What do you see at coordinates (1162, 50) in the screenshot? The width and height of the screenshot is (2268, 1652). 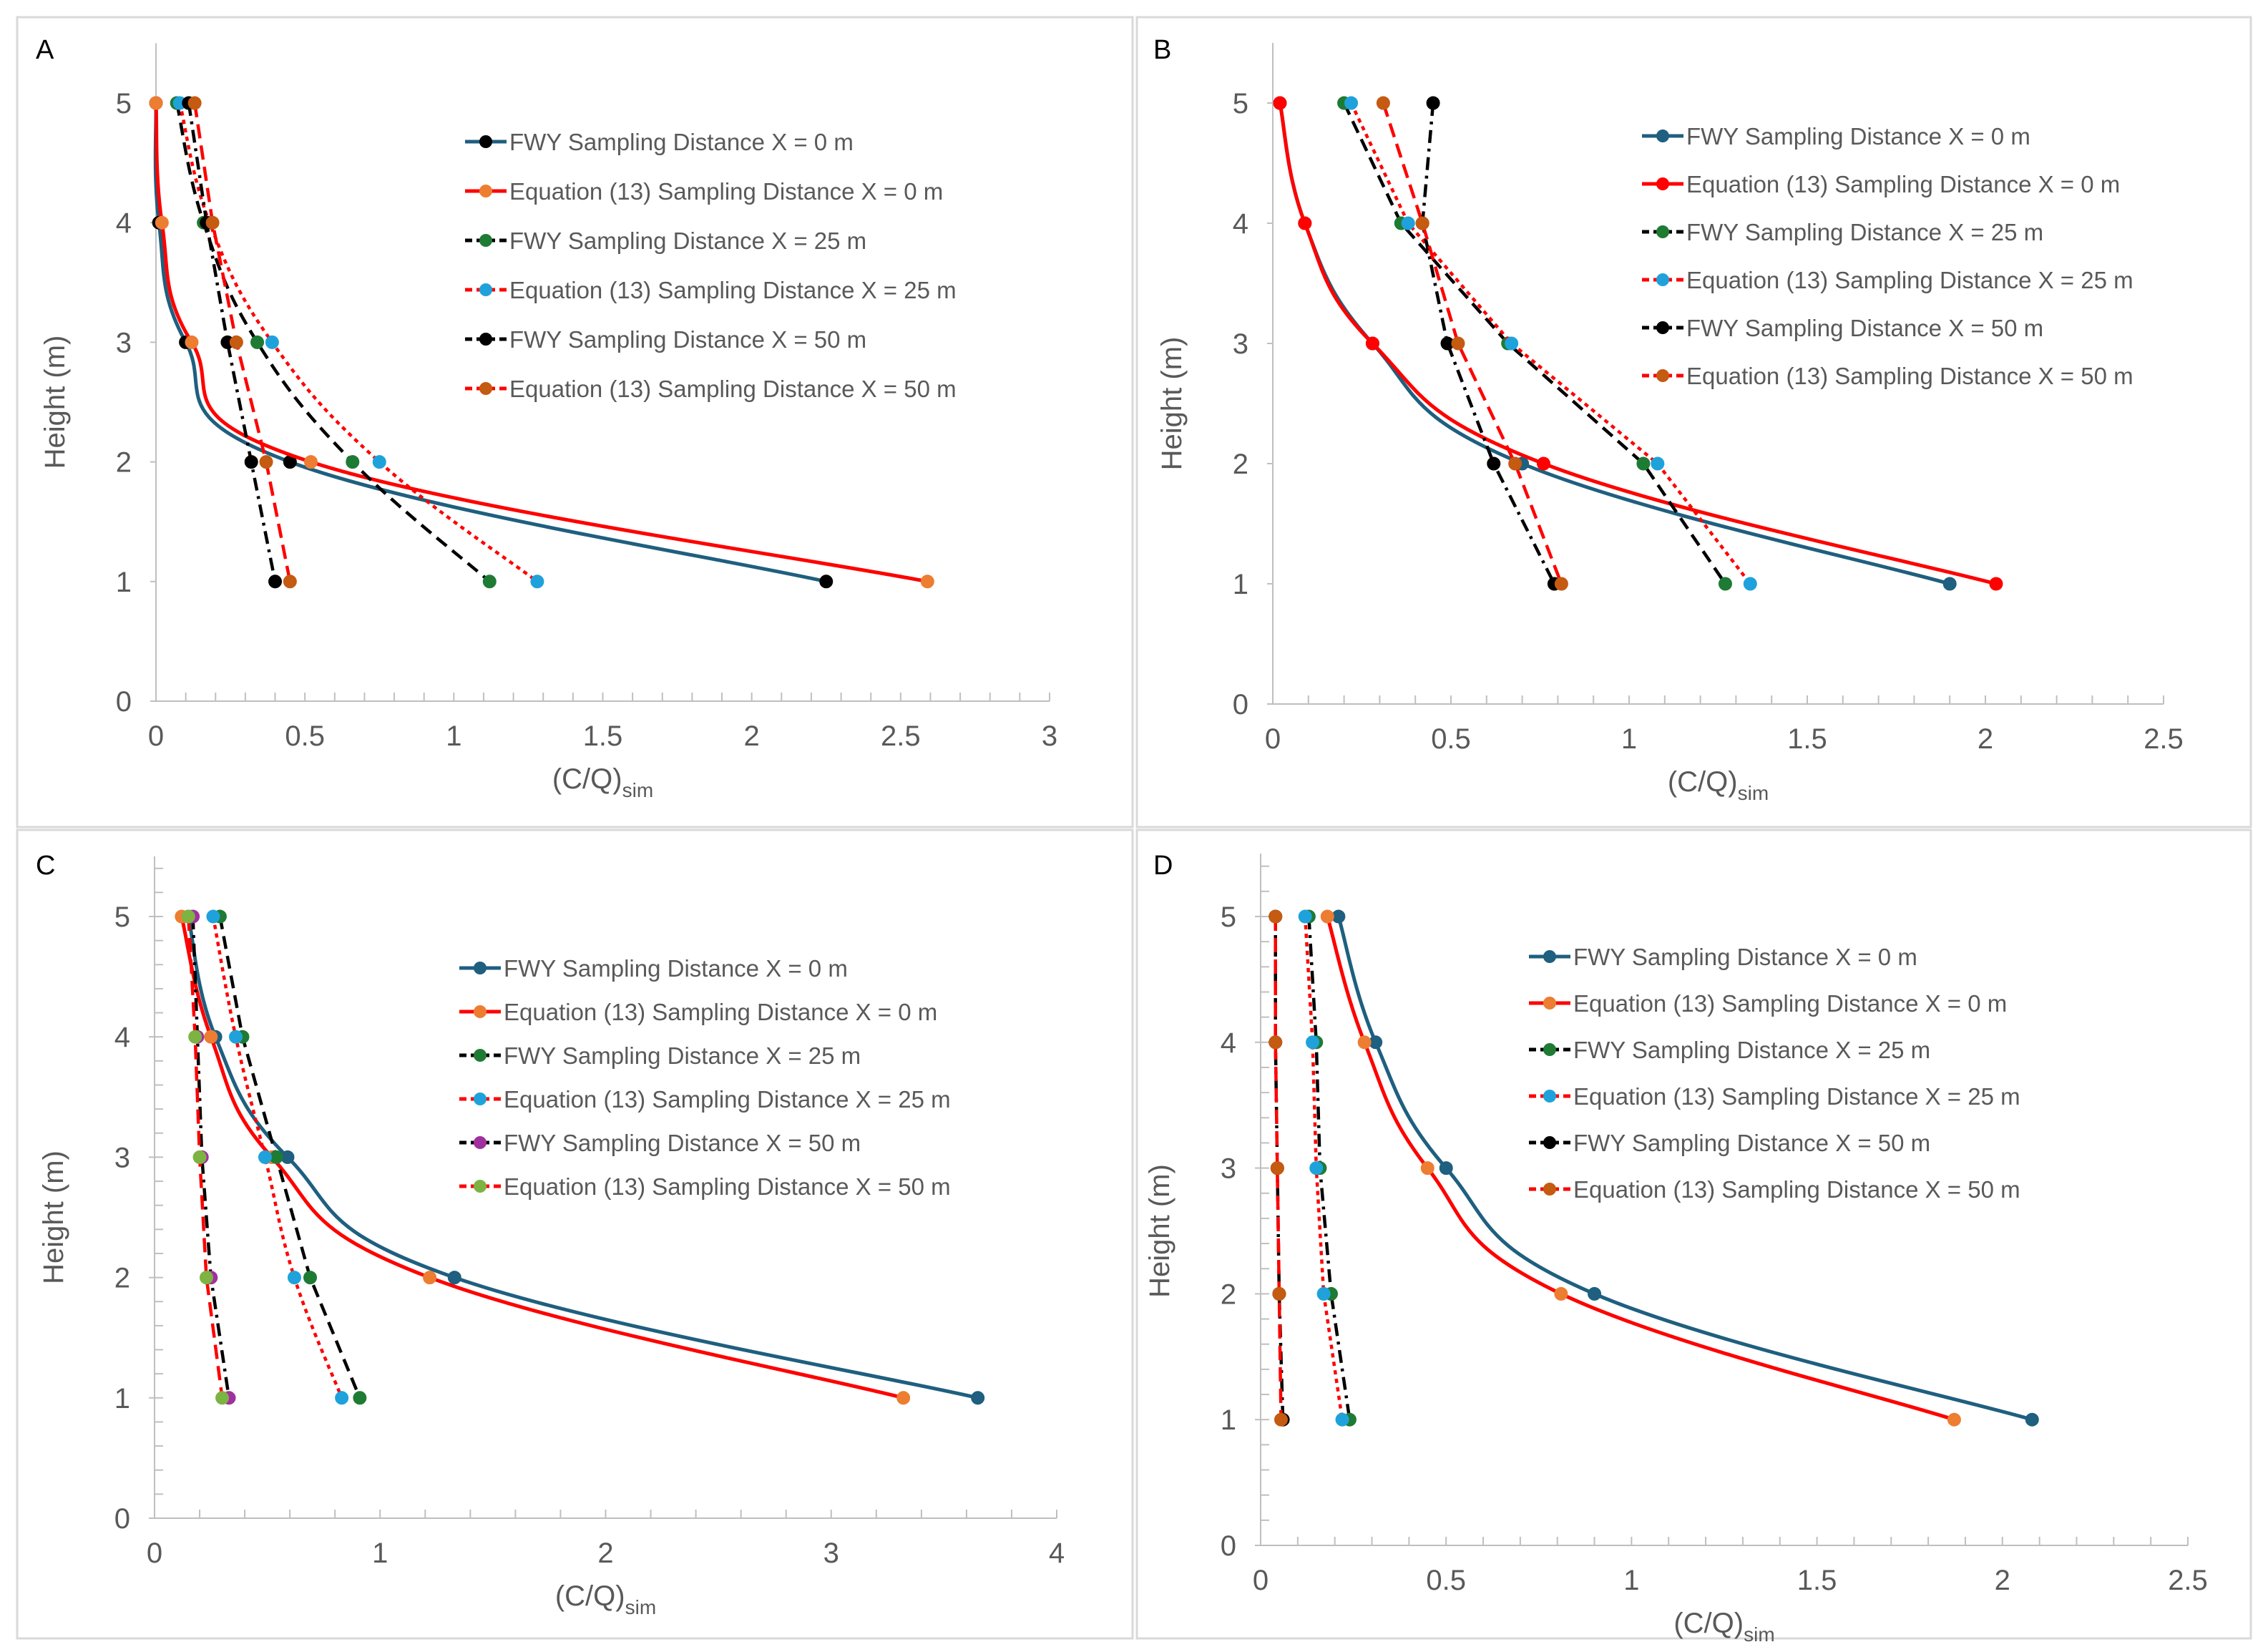 I see `panel-label: B` at bounding box center [1162, 50].